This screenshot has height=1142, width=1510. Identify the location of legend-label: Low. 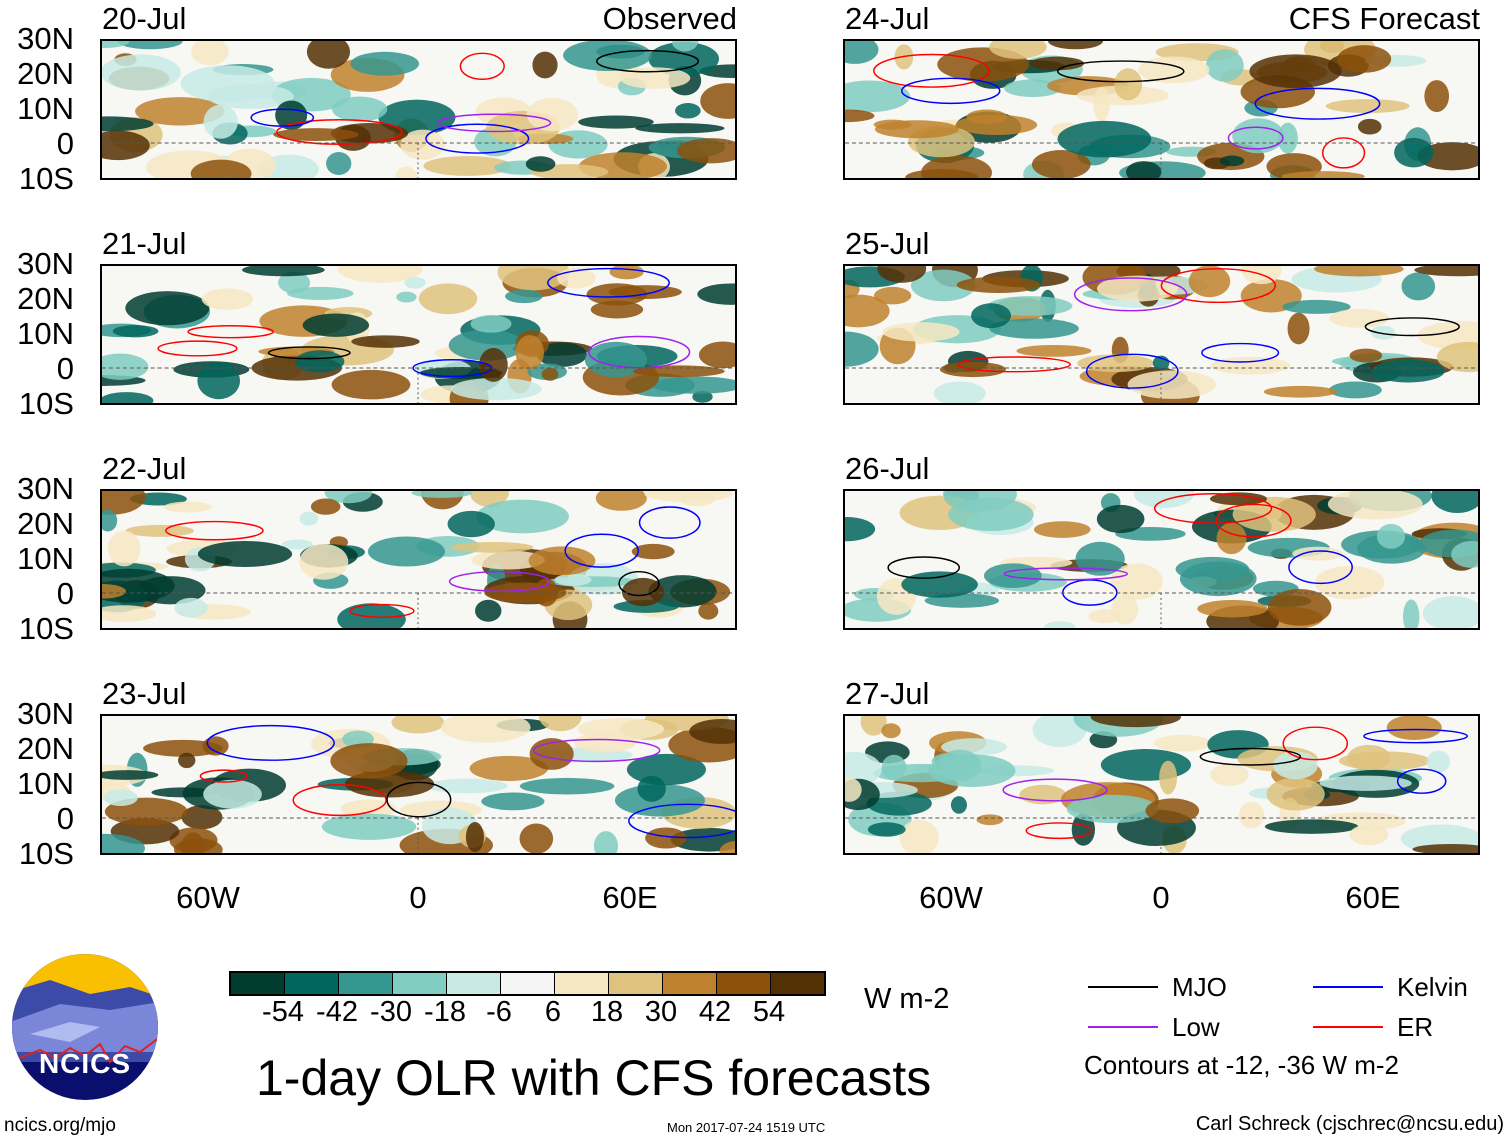
(1196, 1027).